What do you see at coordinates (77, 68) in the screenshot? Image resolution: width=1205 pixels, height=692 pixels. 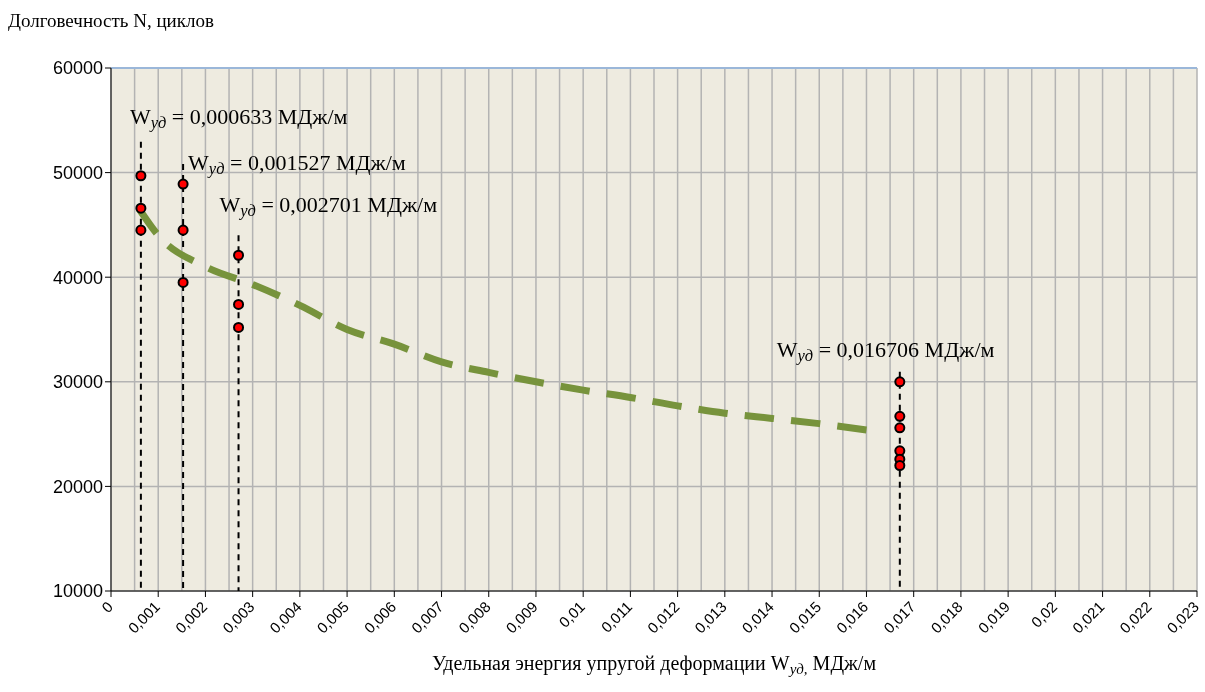 I see `y-tick-label: 60000` at bounding box center [77, 68].